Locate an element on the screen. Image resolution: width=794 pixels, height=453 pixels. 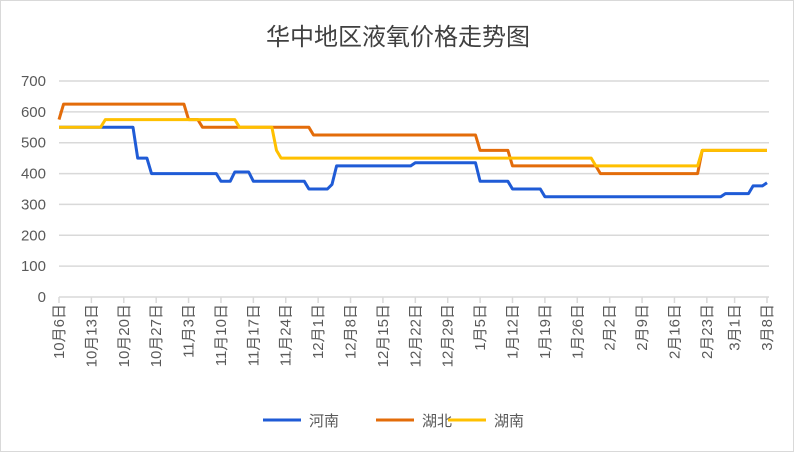
x-tick-label: 1月12日 is located at coordinates (512, 331).